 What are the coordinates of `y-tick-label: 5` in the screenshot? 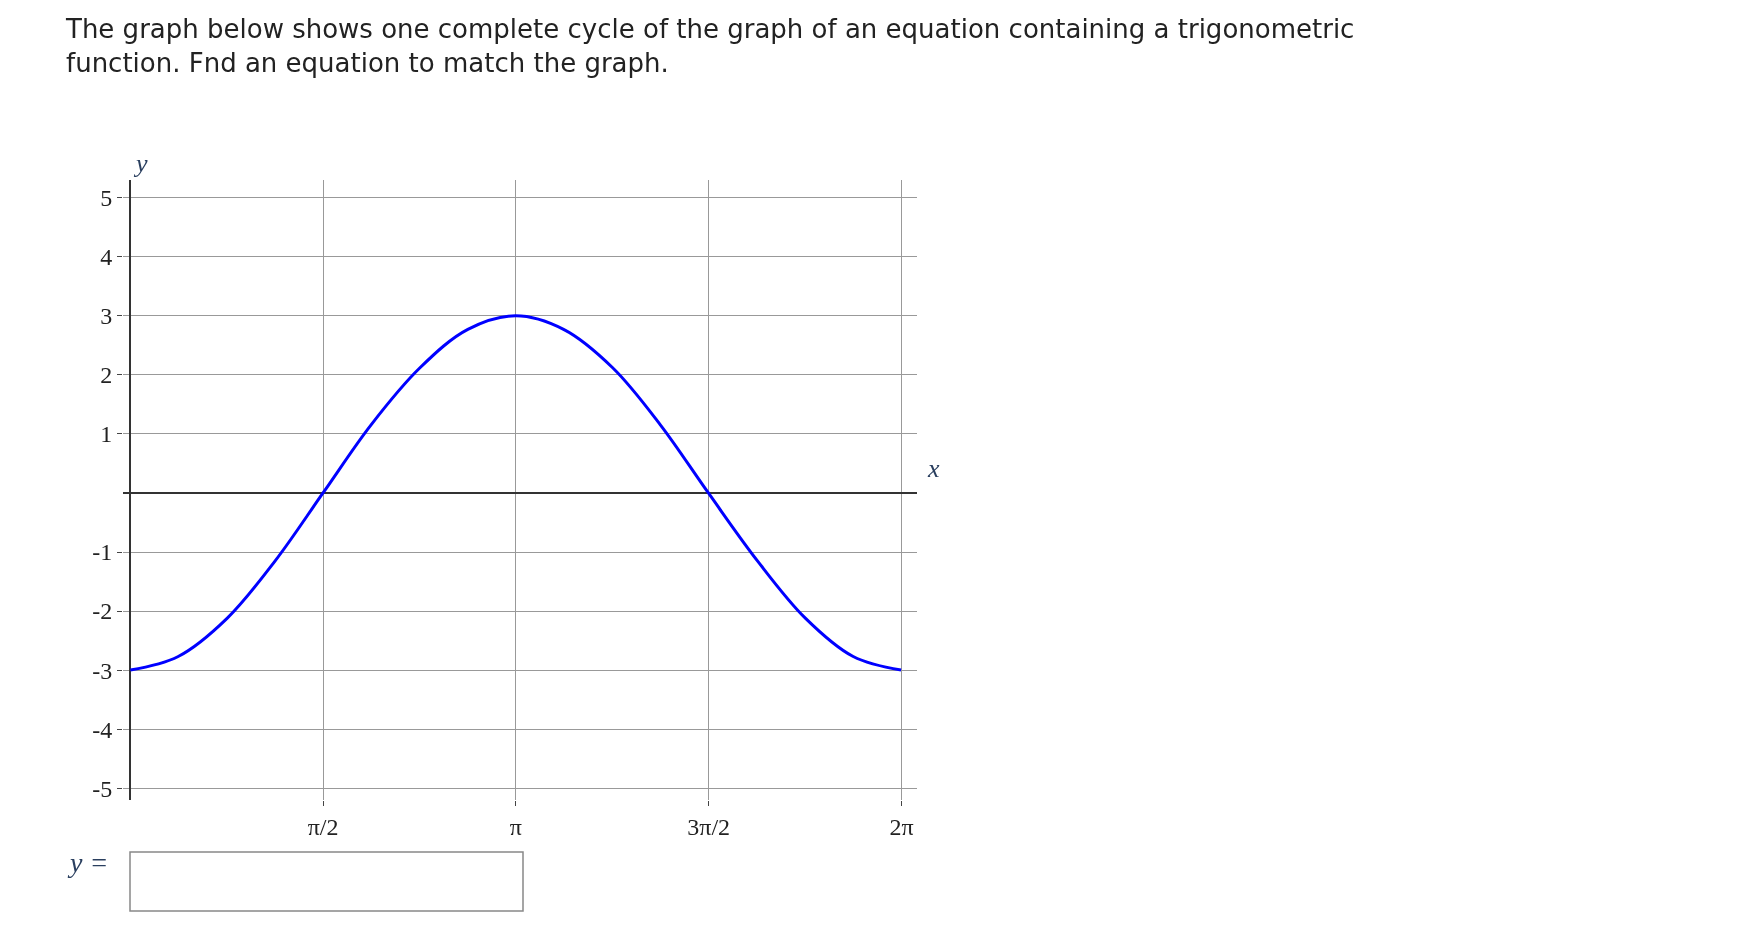 It's located at (106, 198).